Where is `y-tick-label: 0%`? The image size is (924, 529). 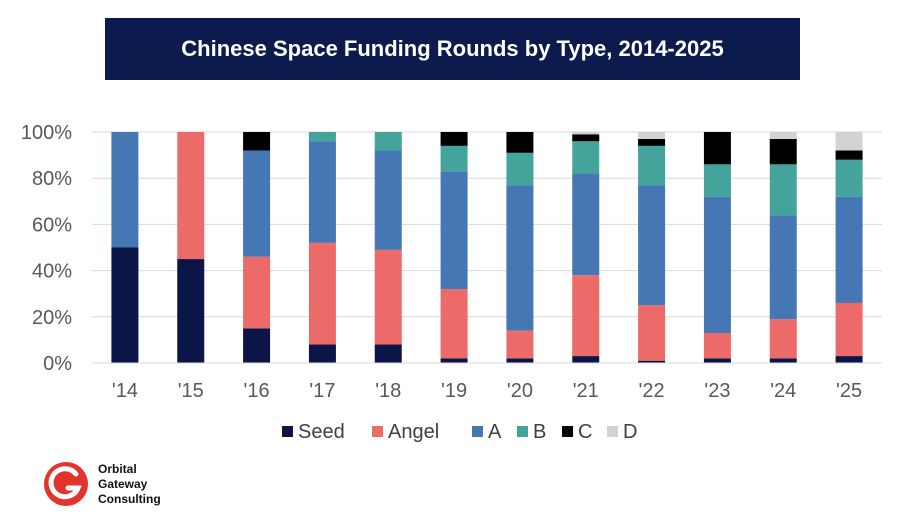 y-tick-label: 0% is located at coordinates (57, 364).